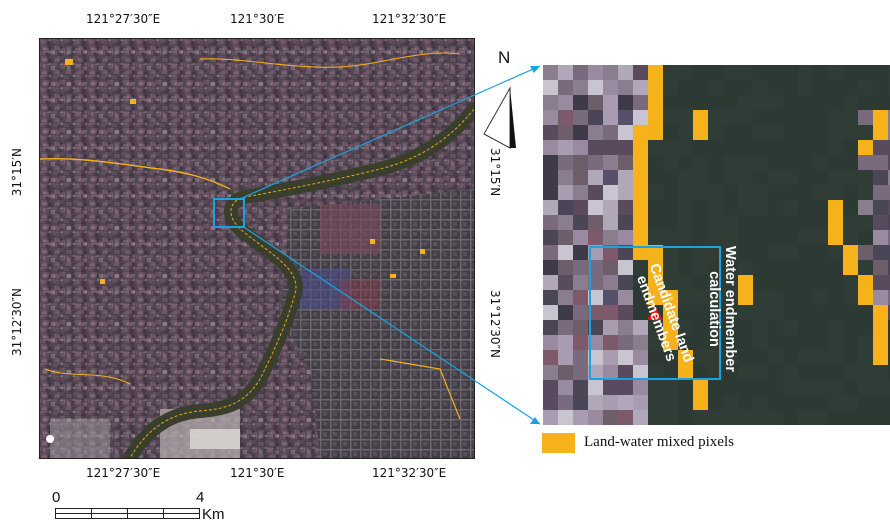 The height and width of the screenshot is (525, 890). I want to click on legend-swatch, so click(558, 443).